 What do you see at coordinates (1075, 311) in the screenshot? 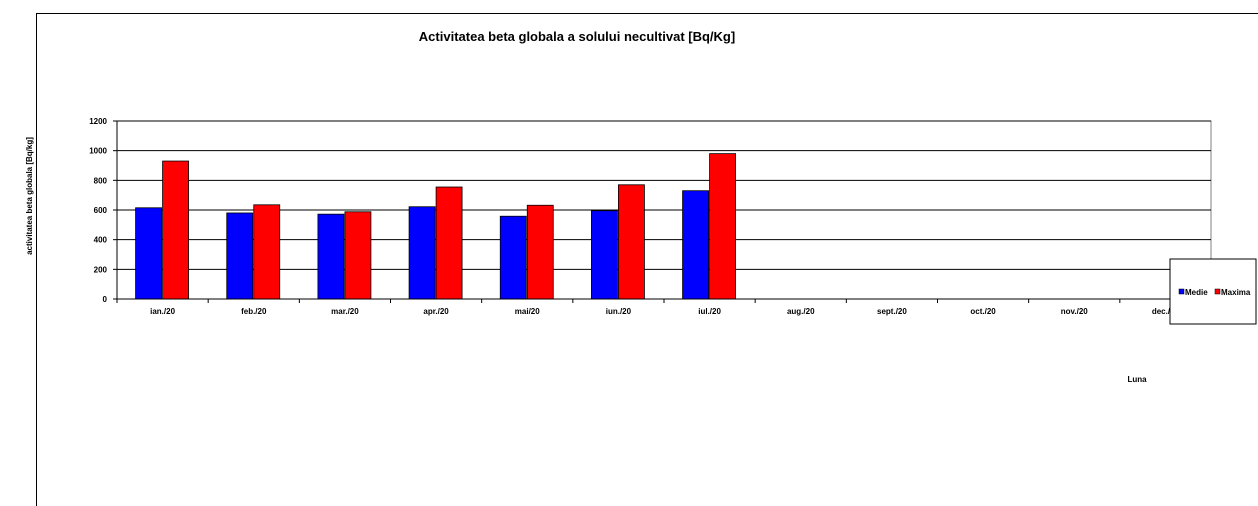
I see `x-tick-label: nov./20` at bounding box center [1075, 311].